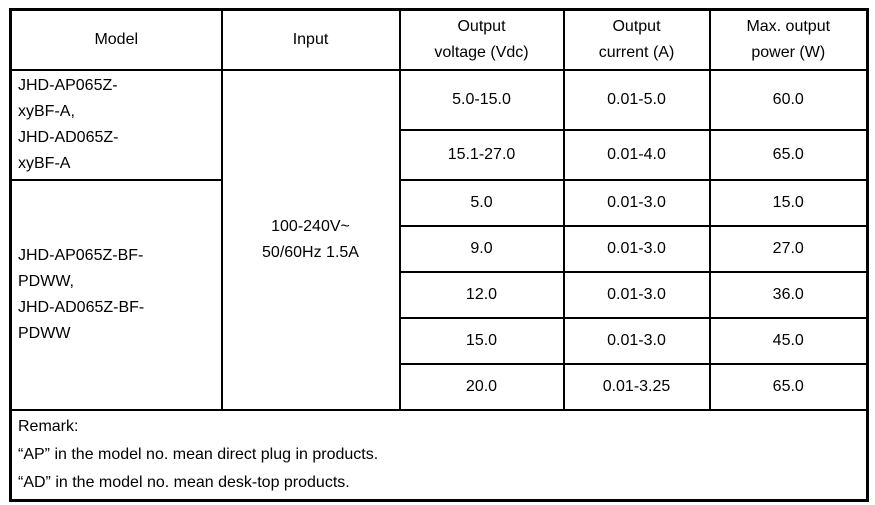 This screenshot has height=505, width=875. Describe the element at coordinates (116, 39) in the screenshot. I see `col-header-model: Model` at that location.